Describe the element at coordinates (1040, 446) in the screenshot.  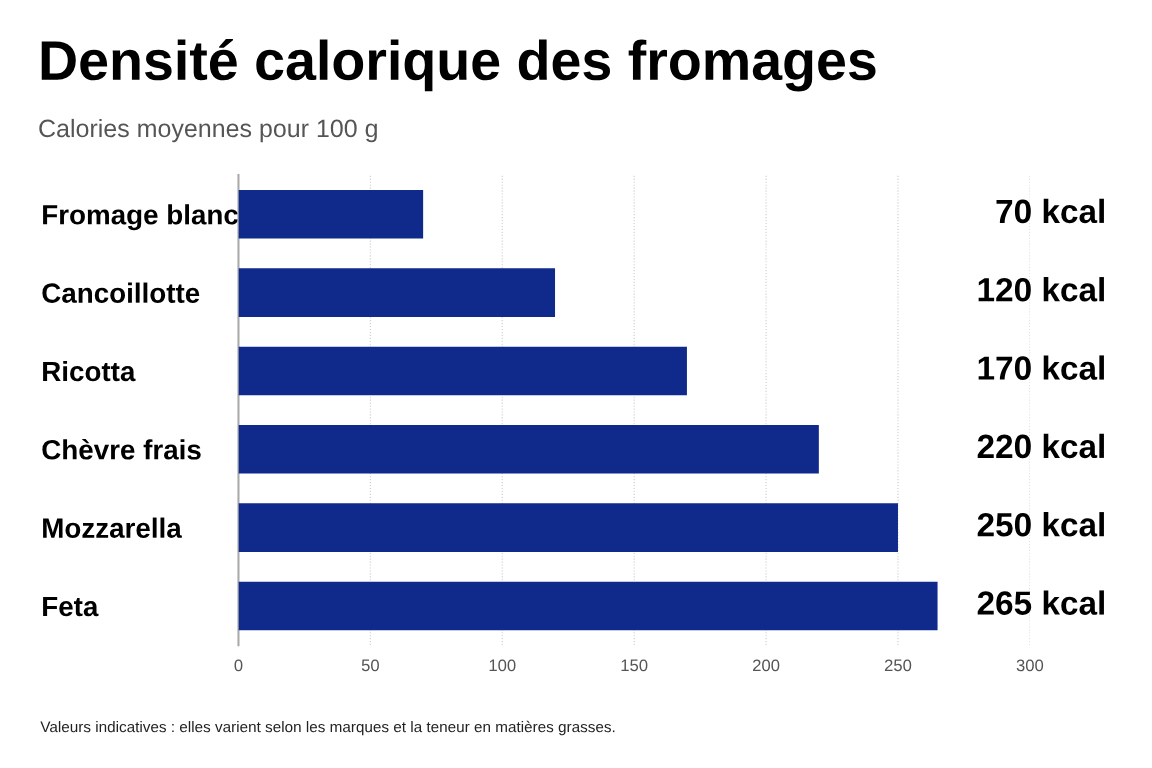
I see `data-label: 220 kcal` at that location.